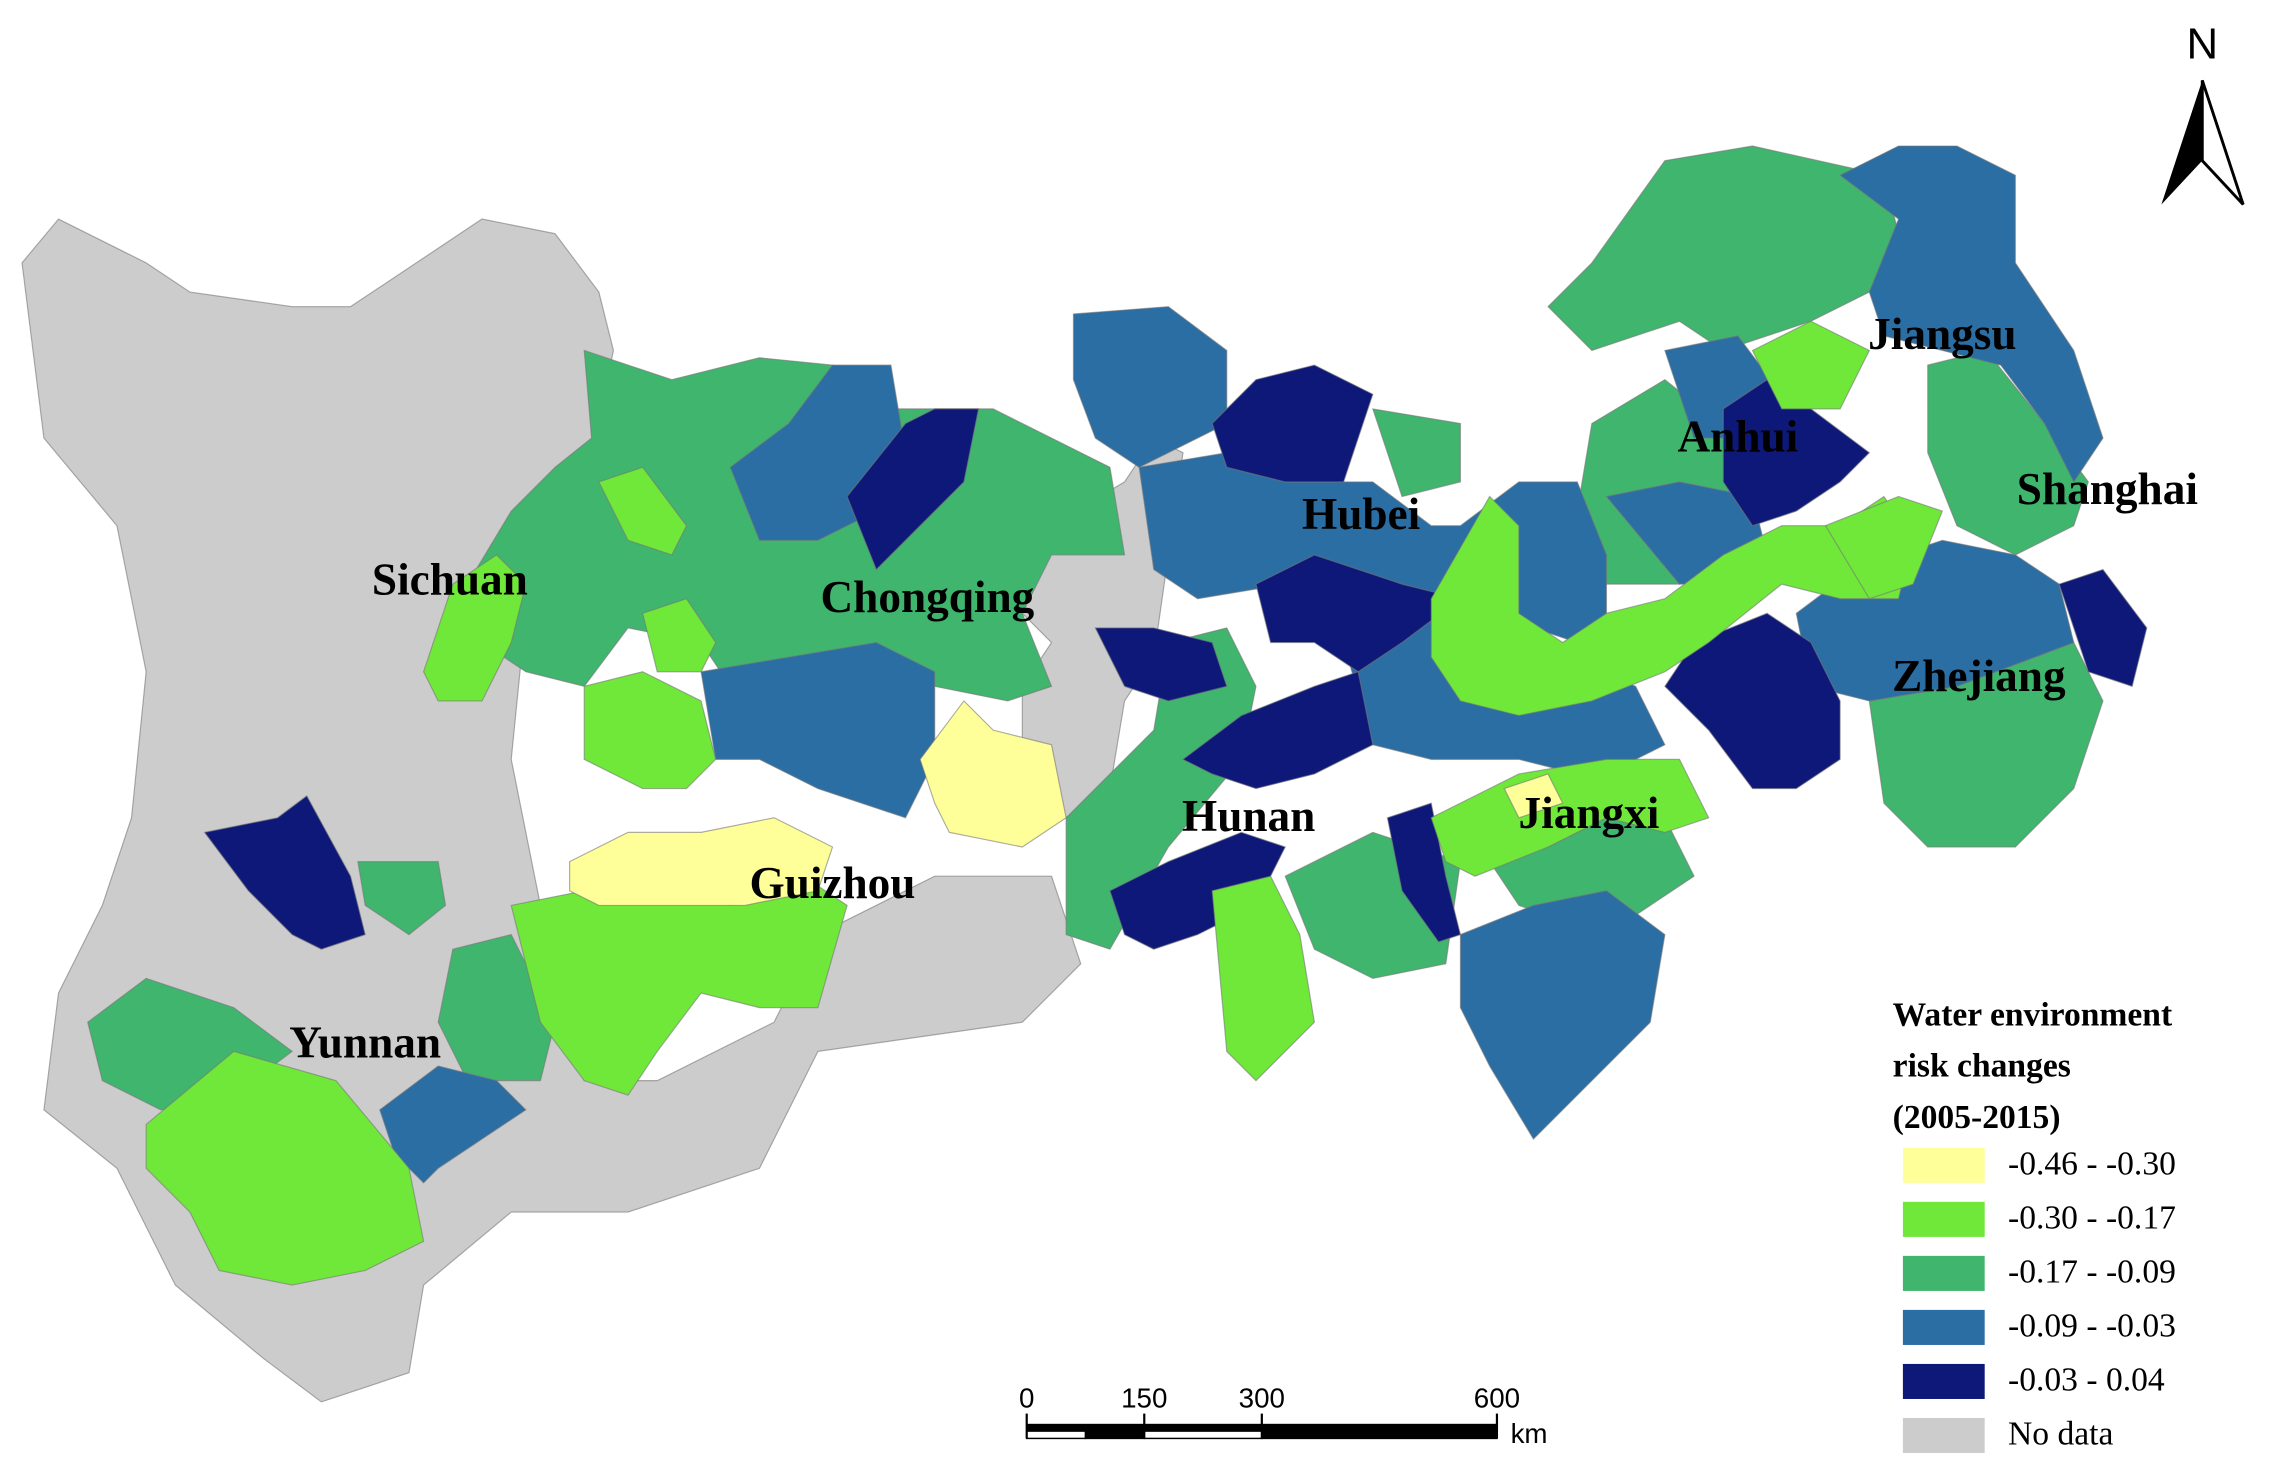 The width and height of the screenshot is (2290, 1472). Describe the element at coordinates (1026, 1398) in the screenshot. I see `scale-tick-label: 0` at that location.